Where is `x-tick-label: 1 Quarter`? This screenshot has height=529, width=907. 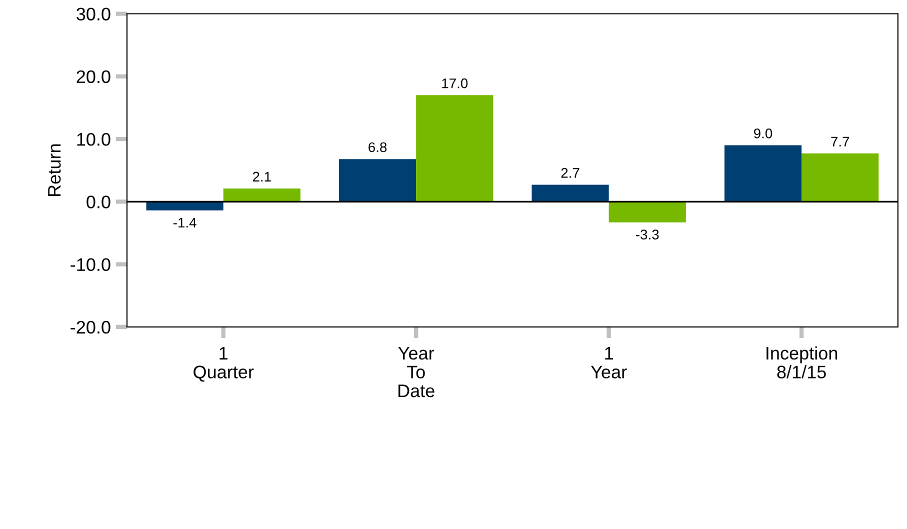
x-tick-label: 1 Quarter is located at coordinates (224, 364).